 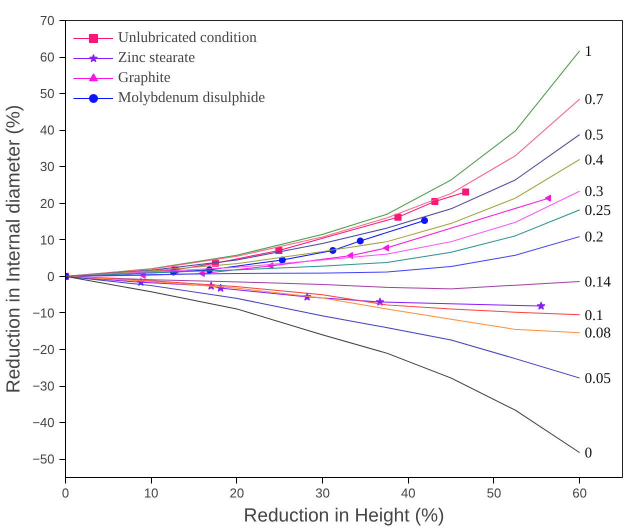 I want to click on series-label: 0.4, so click(x=594, y=160).